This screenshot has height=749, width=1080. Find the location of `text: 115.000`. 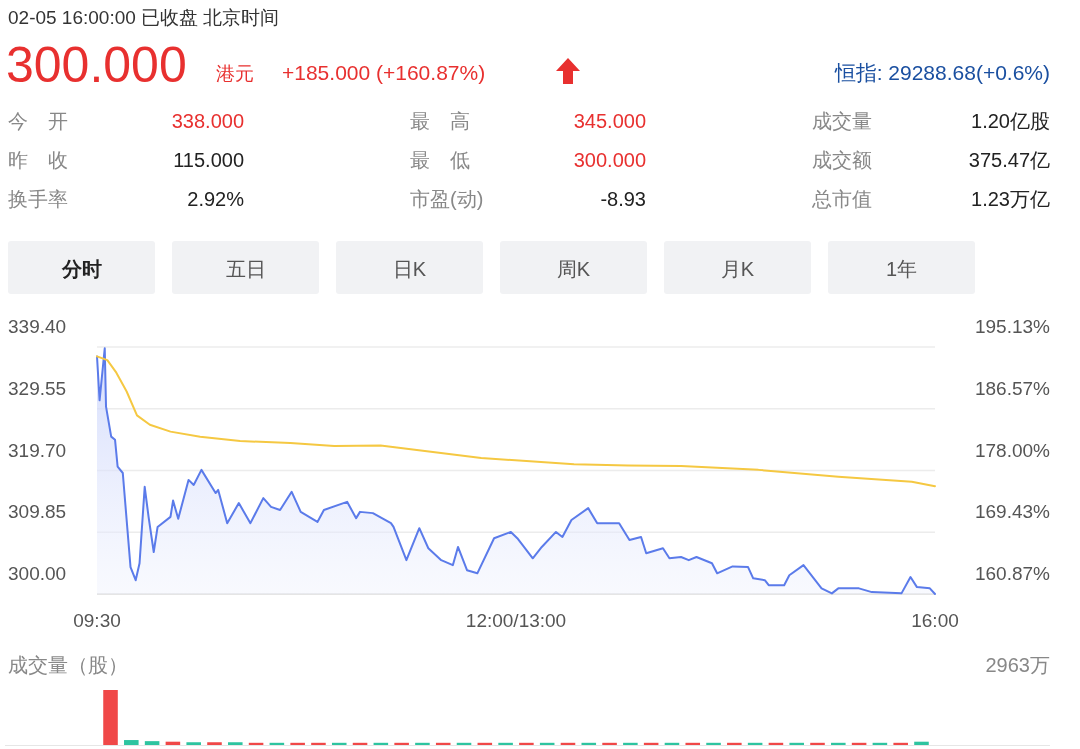

text: 115.000 is located at coordinates (208, 160).